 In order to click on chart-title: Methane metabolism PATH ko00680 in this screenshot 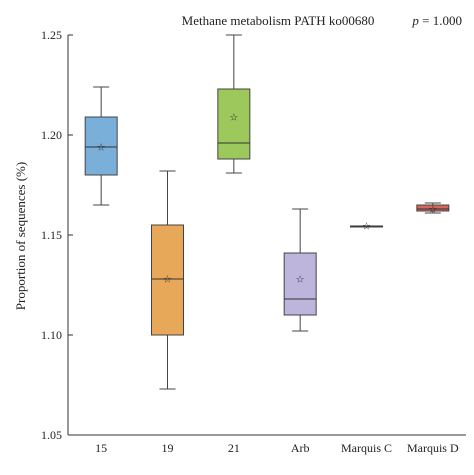, I will do `click(278, 20)`.